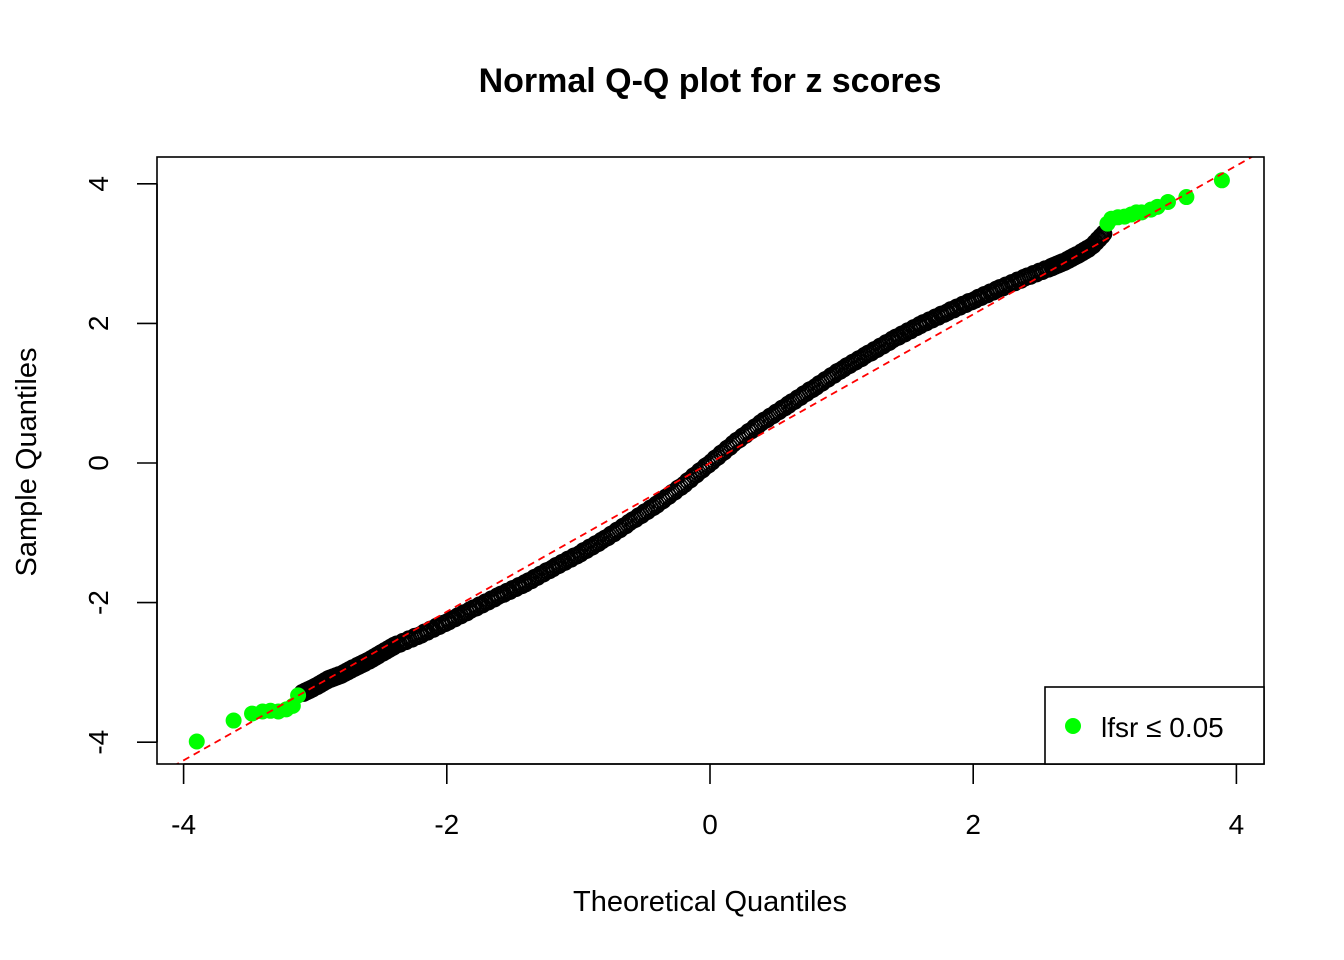 The height and width of the screenshot is (960, 1344). I want to click on x-tick-label: 0, so click(710, 824).